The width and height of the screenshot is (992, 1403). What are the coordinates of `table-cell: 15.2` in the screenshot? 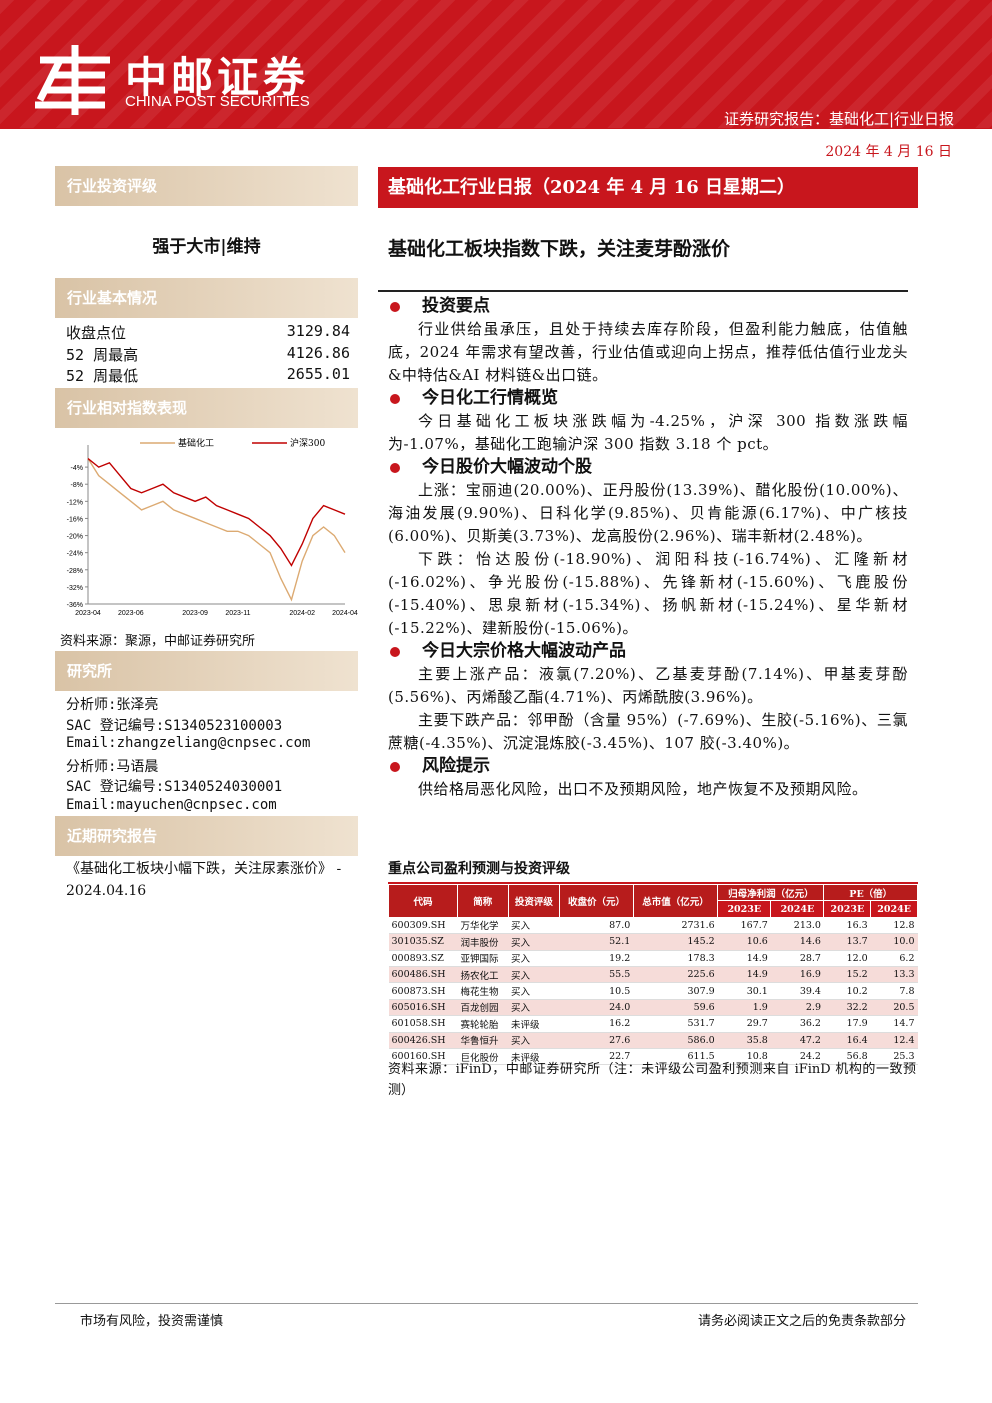 It's located at (857, 975).